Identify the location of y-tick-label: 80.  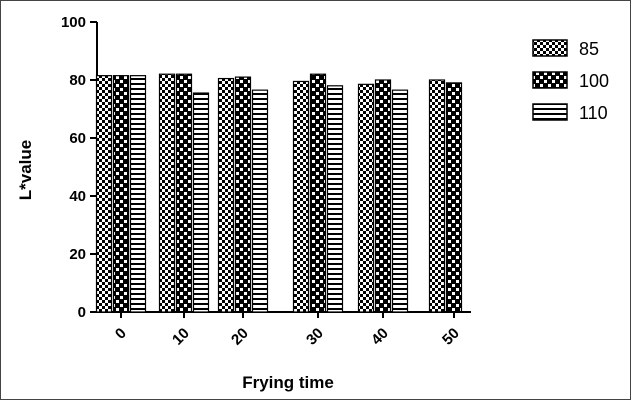
(77, 80).